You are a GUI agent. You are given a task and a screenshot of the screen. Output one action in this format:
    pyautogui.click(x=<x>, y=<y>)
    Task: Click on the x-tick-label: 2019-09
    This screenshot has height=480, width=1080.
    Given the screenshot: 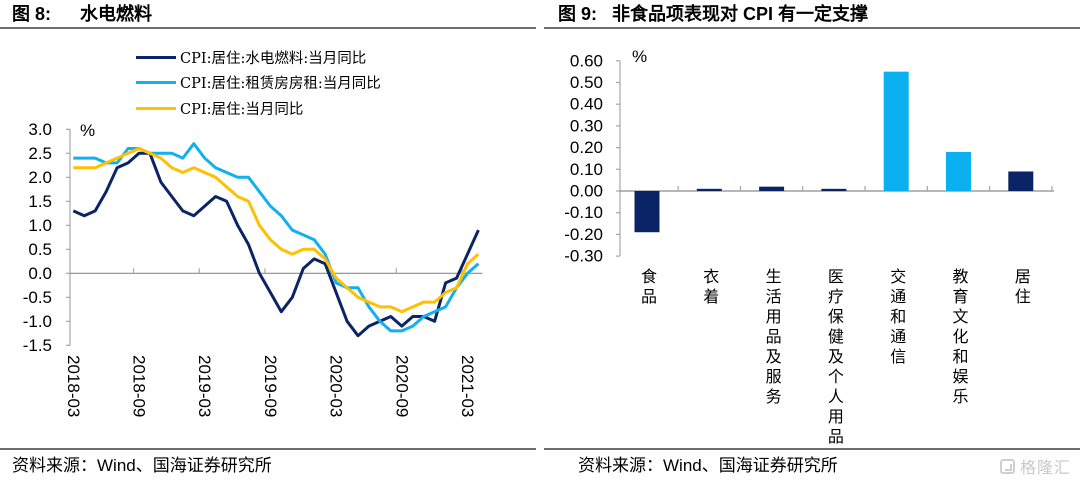 What is the action you would take?
    pyautogui.click(x=270, y=386)
    